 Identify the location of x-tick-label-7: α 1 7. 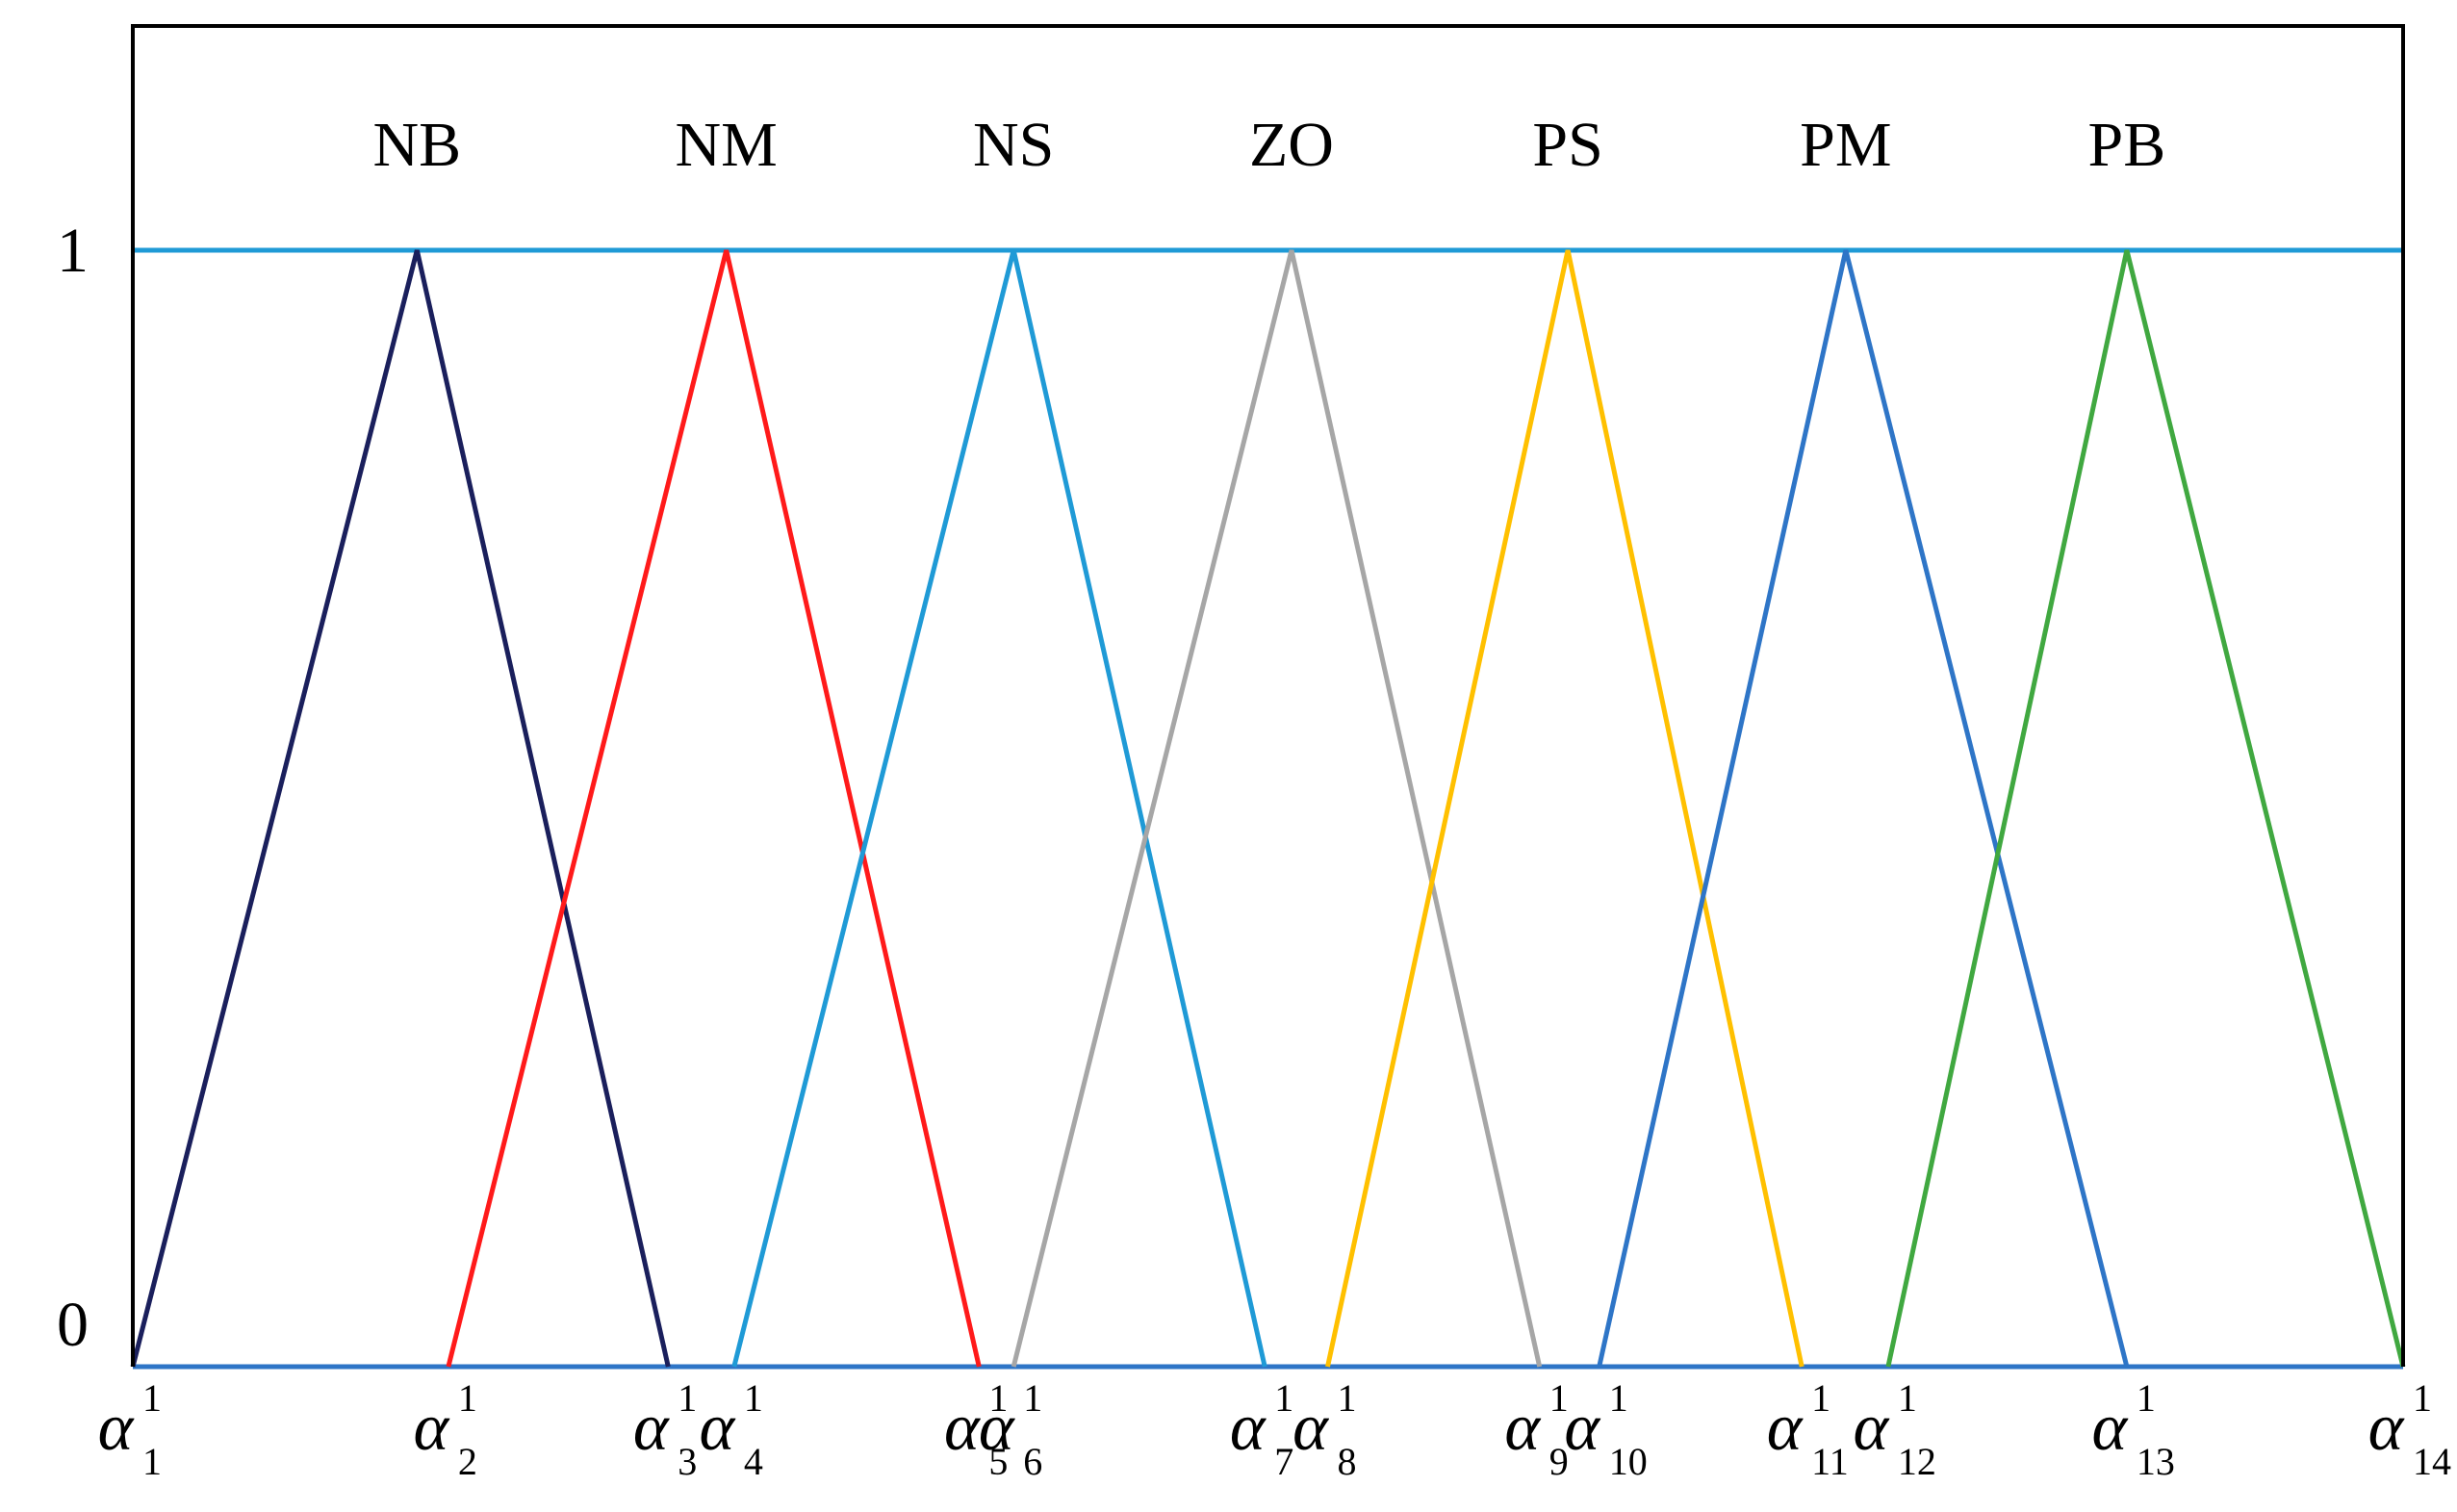
(1262, 1429).